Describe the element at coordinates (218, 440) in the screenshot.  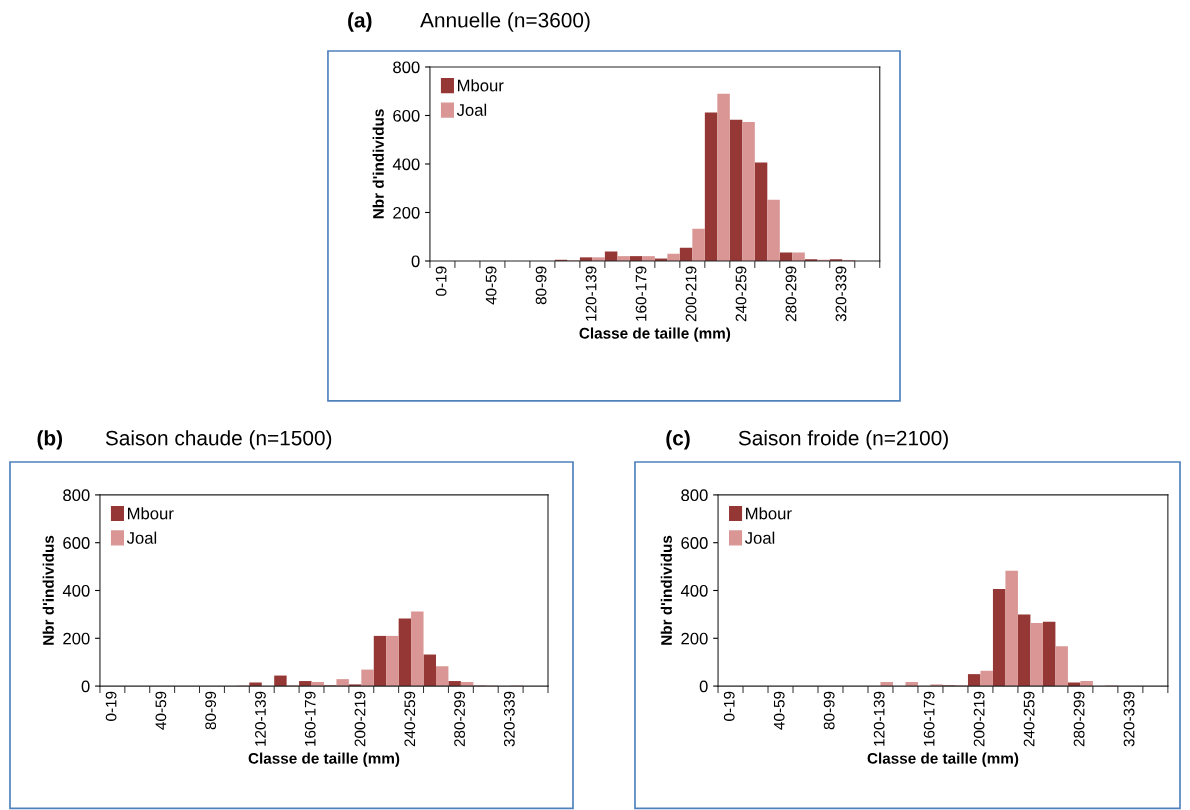
I see `chart-title: Saison chaude (n=1500)` at that location.